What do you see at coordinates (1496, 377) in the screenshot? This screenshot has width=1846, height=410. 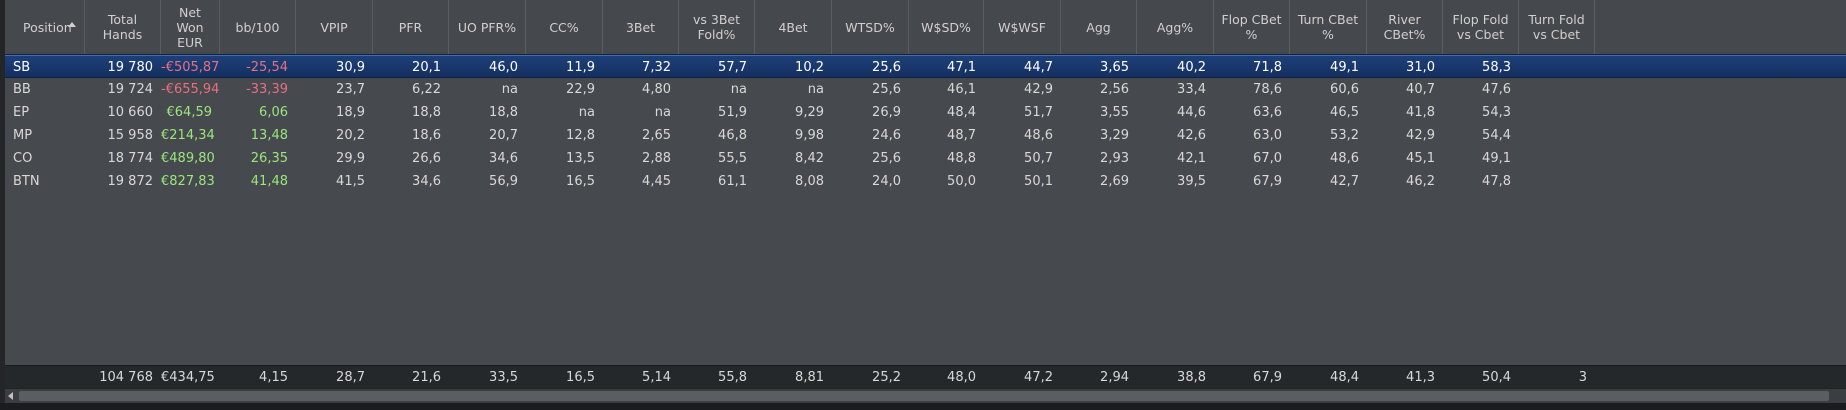 I see `totals-cell: 50,4` at bounding box center [1496, 377].